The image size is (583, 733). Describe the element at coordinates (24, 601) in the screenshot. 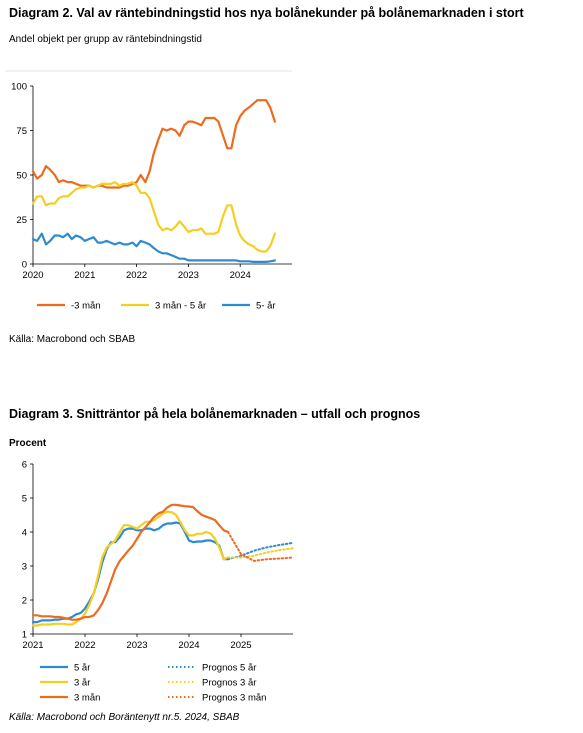

I see `chart2-y-tick-label: 2` at that location.